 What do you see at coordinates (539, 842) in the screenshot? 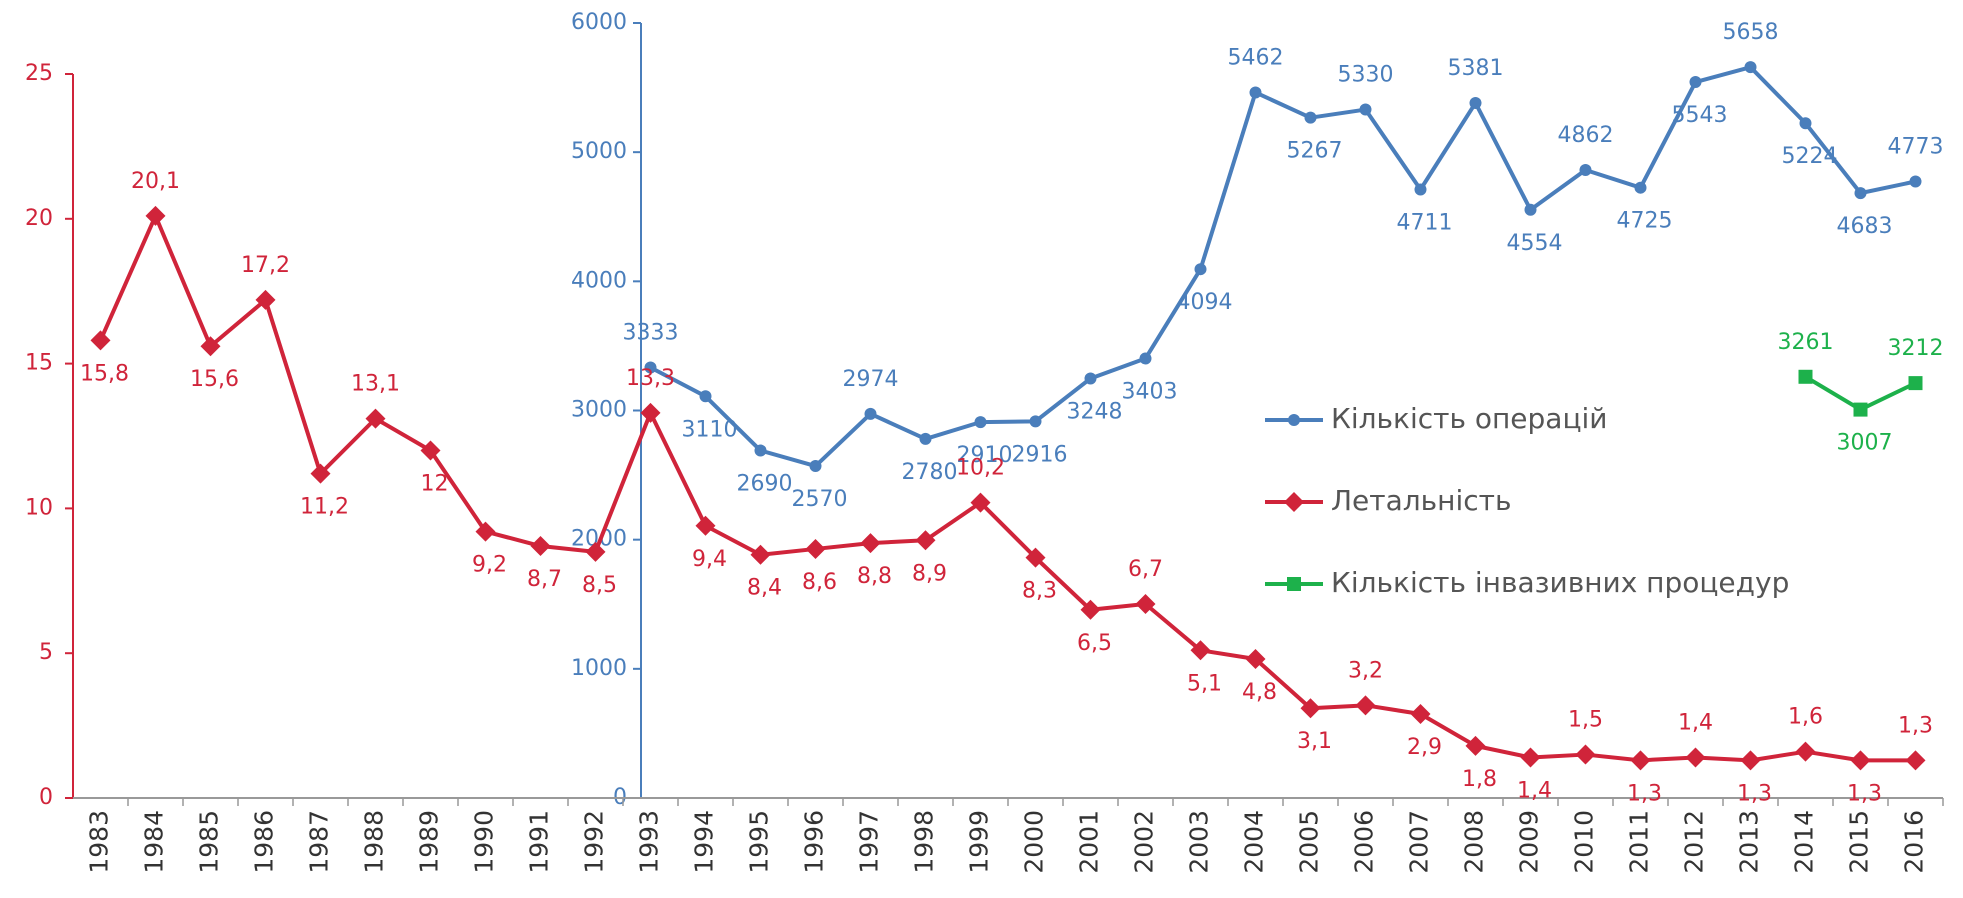
I see `x-tick-label: 1991` at bounding box center [539, 842].